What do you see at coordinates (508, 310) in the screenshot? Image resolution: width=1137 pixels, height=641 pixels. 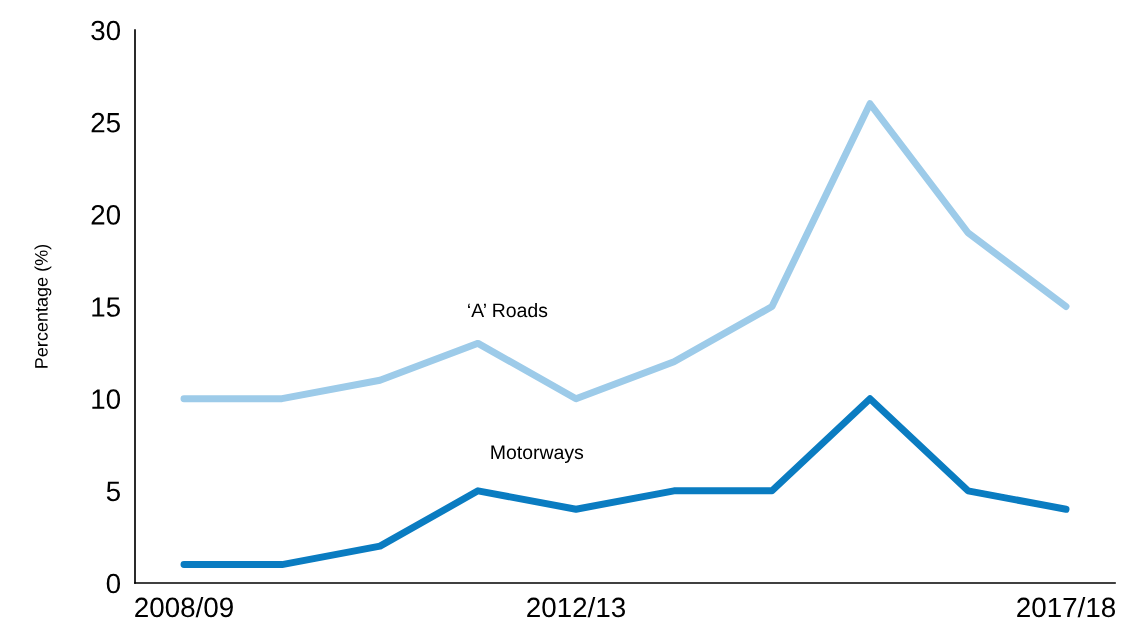 I see `series-label: ‘A’ Roads` at bounding box center [508, 310].